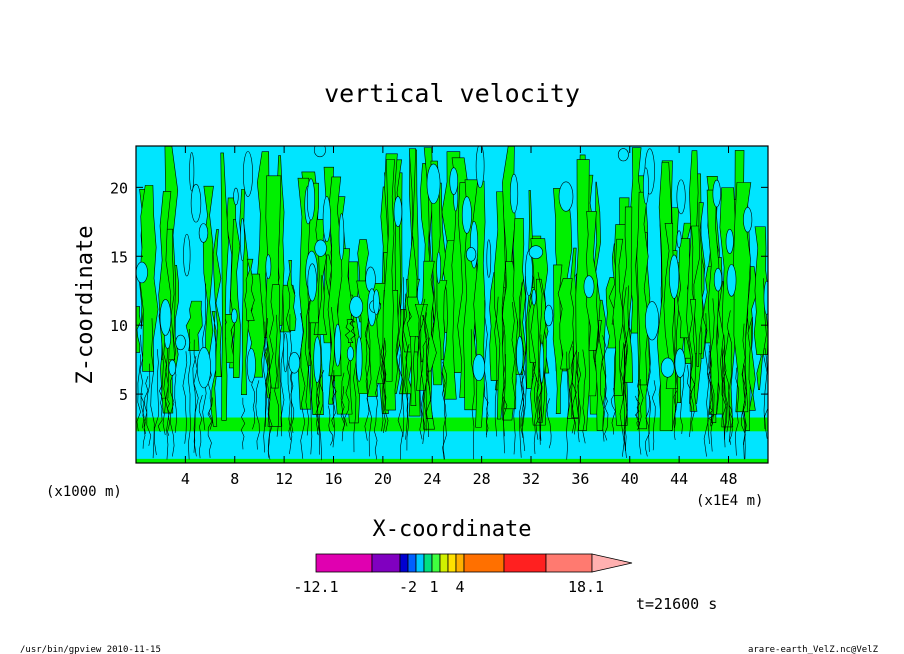  Describe the element at coordinates (813, 649) in the screenshot. I see `footer-right: arare-earth_VelZ.nc@VelZ` at that location.